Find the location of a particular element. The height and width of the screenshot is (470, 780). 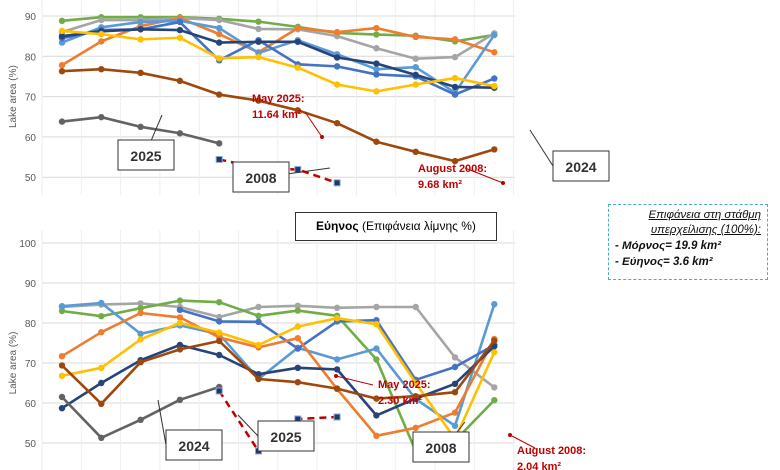

y-tick-label: 100 is located at coordinates (27, 244).